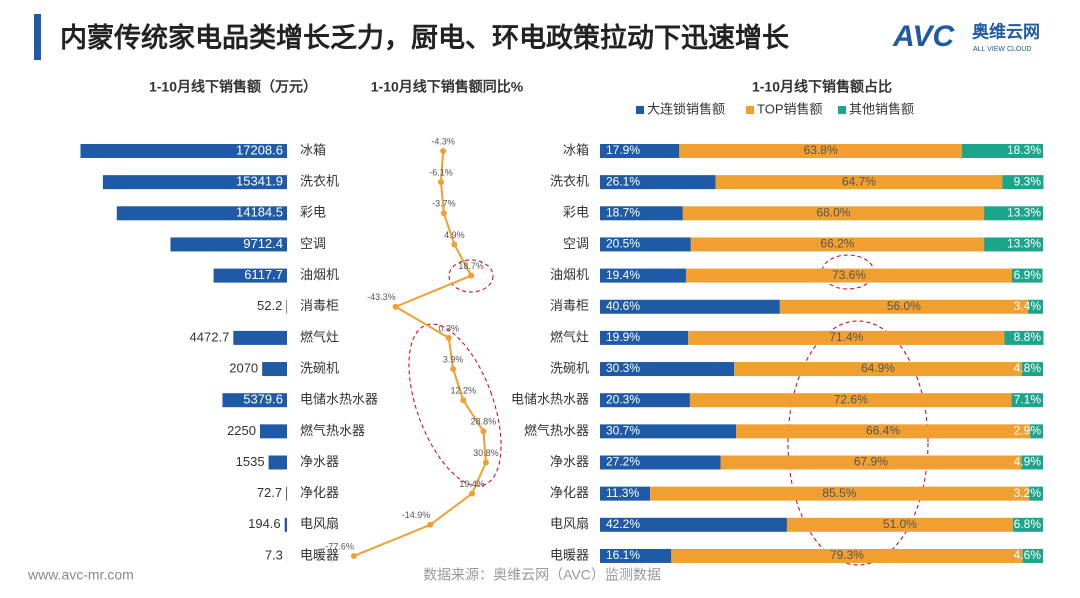  I want to click on logo-cn: 奥维云网, so click(1006, 31).